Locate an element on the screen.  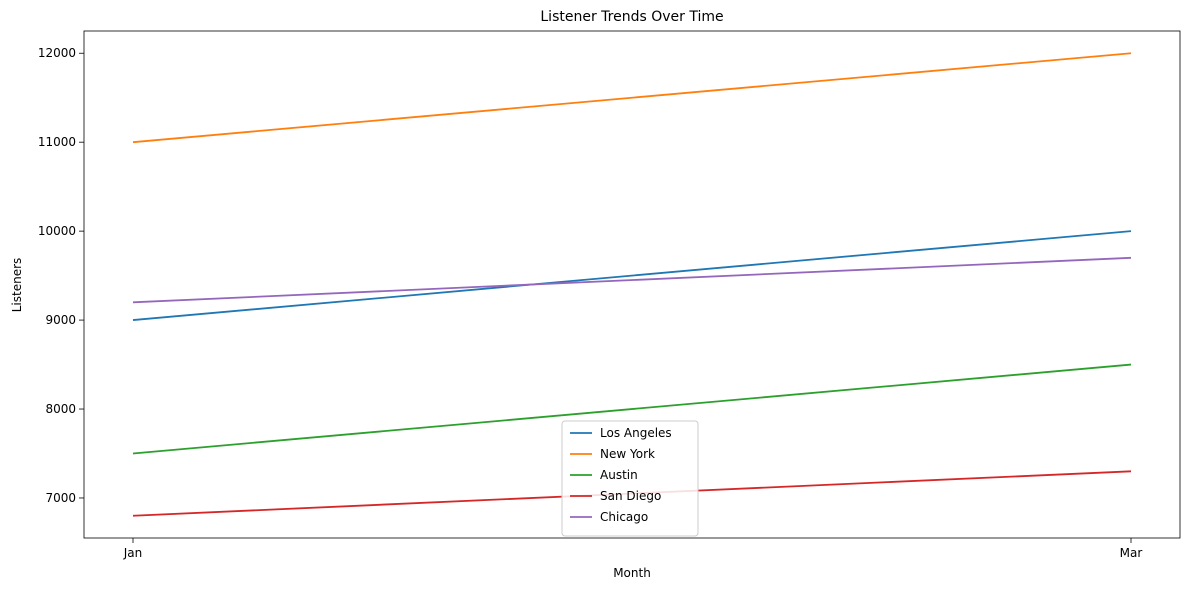
y-axis-label: Listeners is located at coordinates (17, 285).